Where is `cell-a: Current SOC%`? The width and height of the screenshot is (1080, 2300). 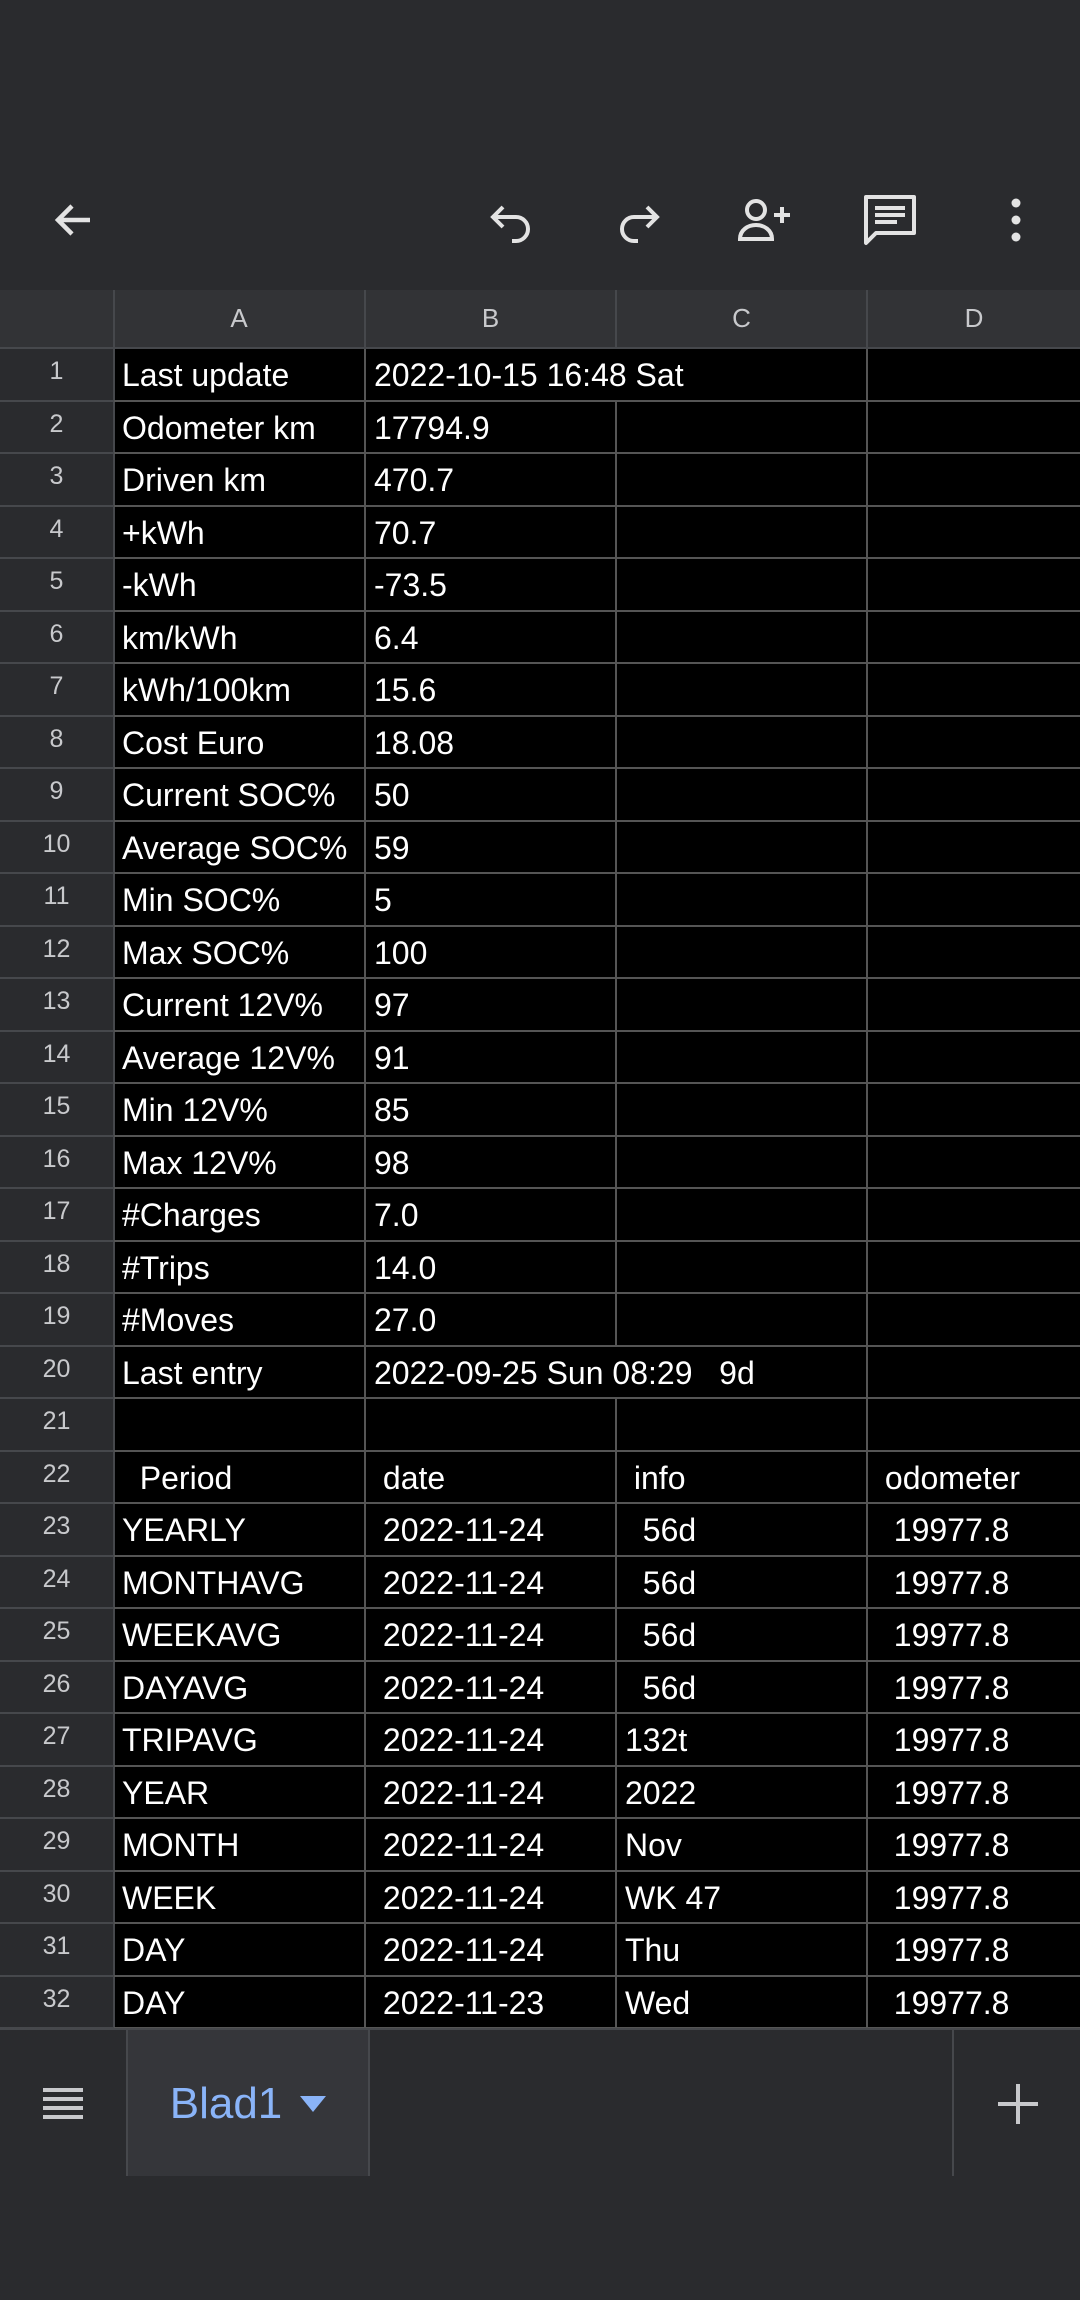
cell-a: Current SOC% is located at coordinates (240, 795).